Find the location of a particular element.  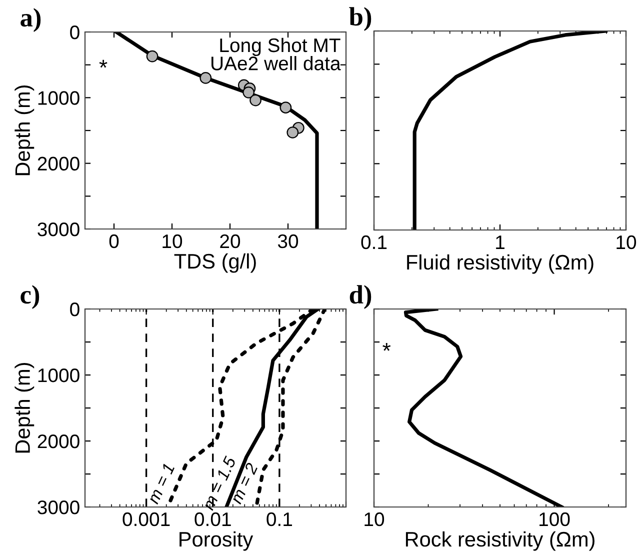

annotation: Long Shot MT UAe2 well data is located at coordinates (276, 54).